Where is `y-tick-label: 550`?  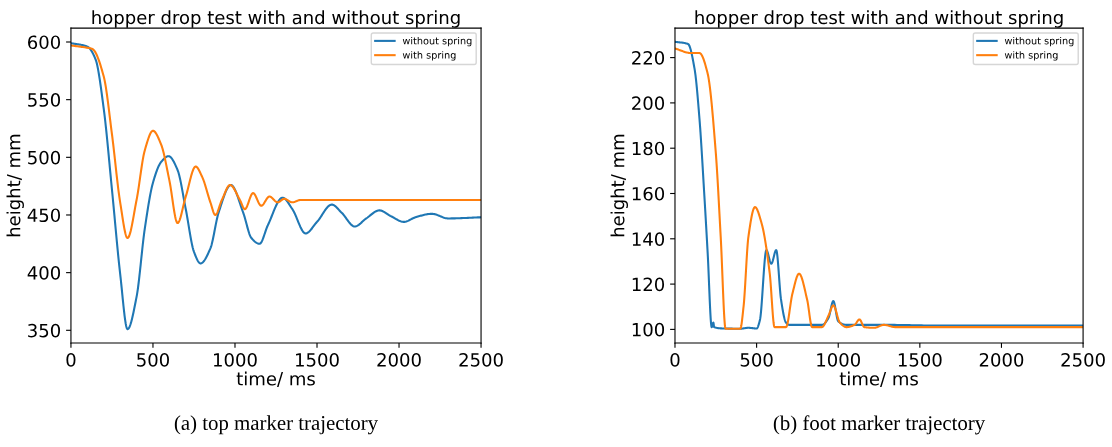
y-tick-label: 550 is located at coordinates (44, 100).